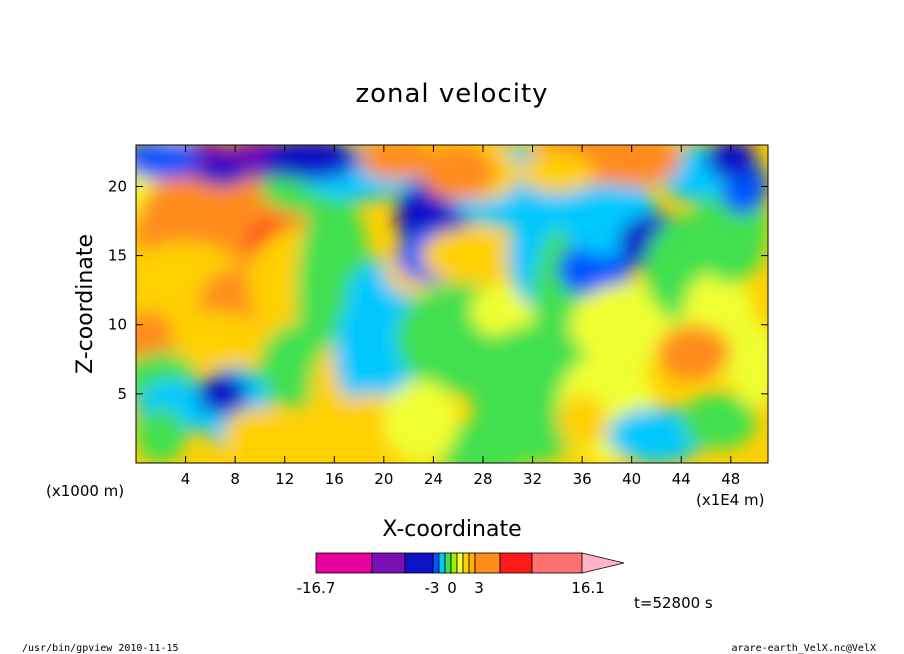 The image size is (904, 654). I want to click on y-tick-label: 5, so click(122, 394).